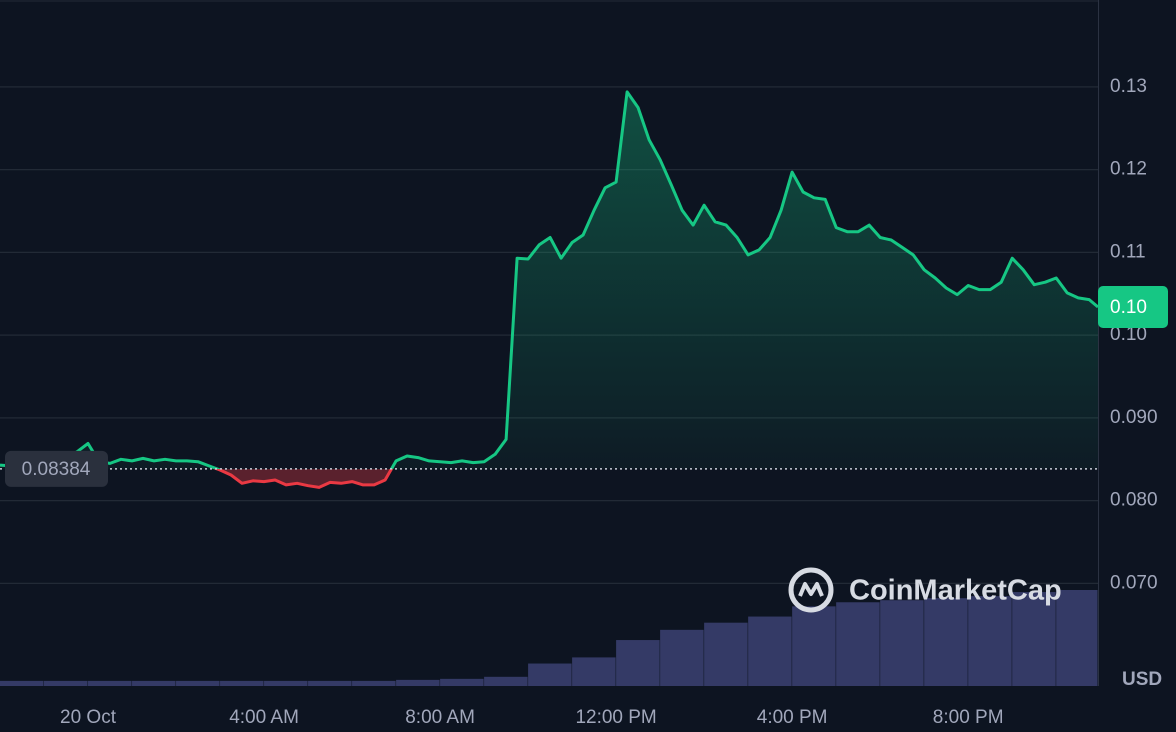  Describe the element at coordinates (792, 717) in the screenshot. I see `x-tick-label: 4:00 PM` at that location.